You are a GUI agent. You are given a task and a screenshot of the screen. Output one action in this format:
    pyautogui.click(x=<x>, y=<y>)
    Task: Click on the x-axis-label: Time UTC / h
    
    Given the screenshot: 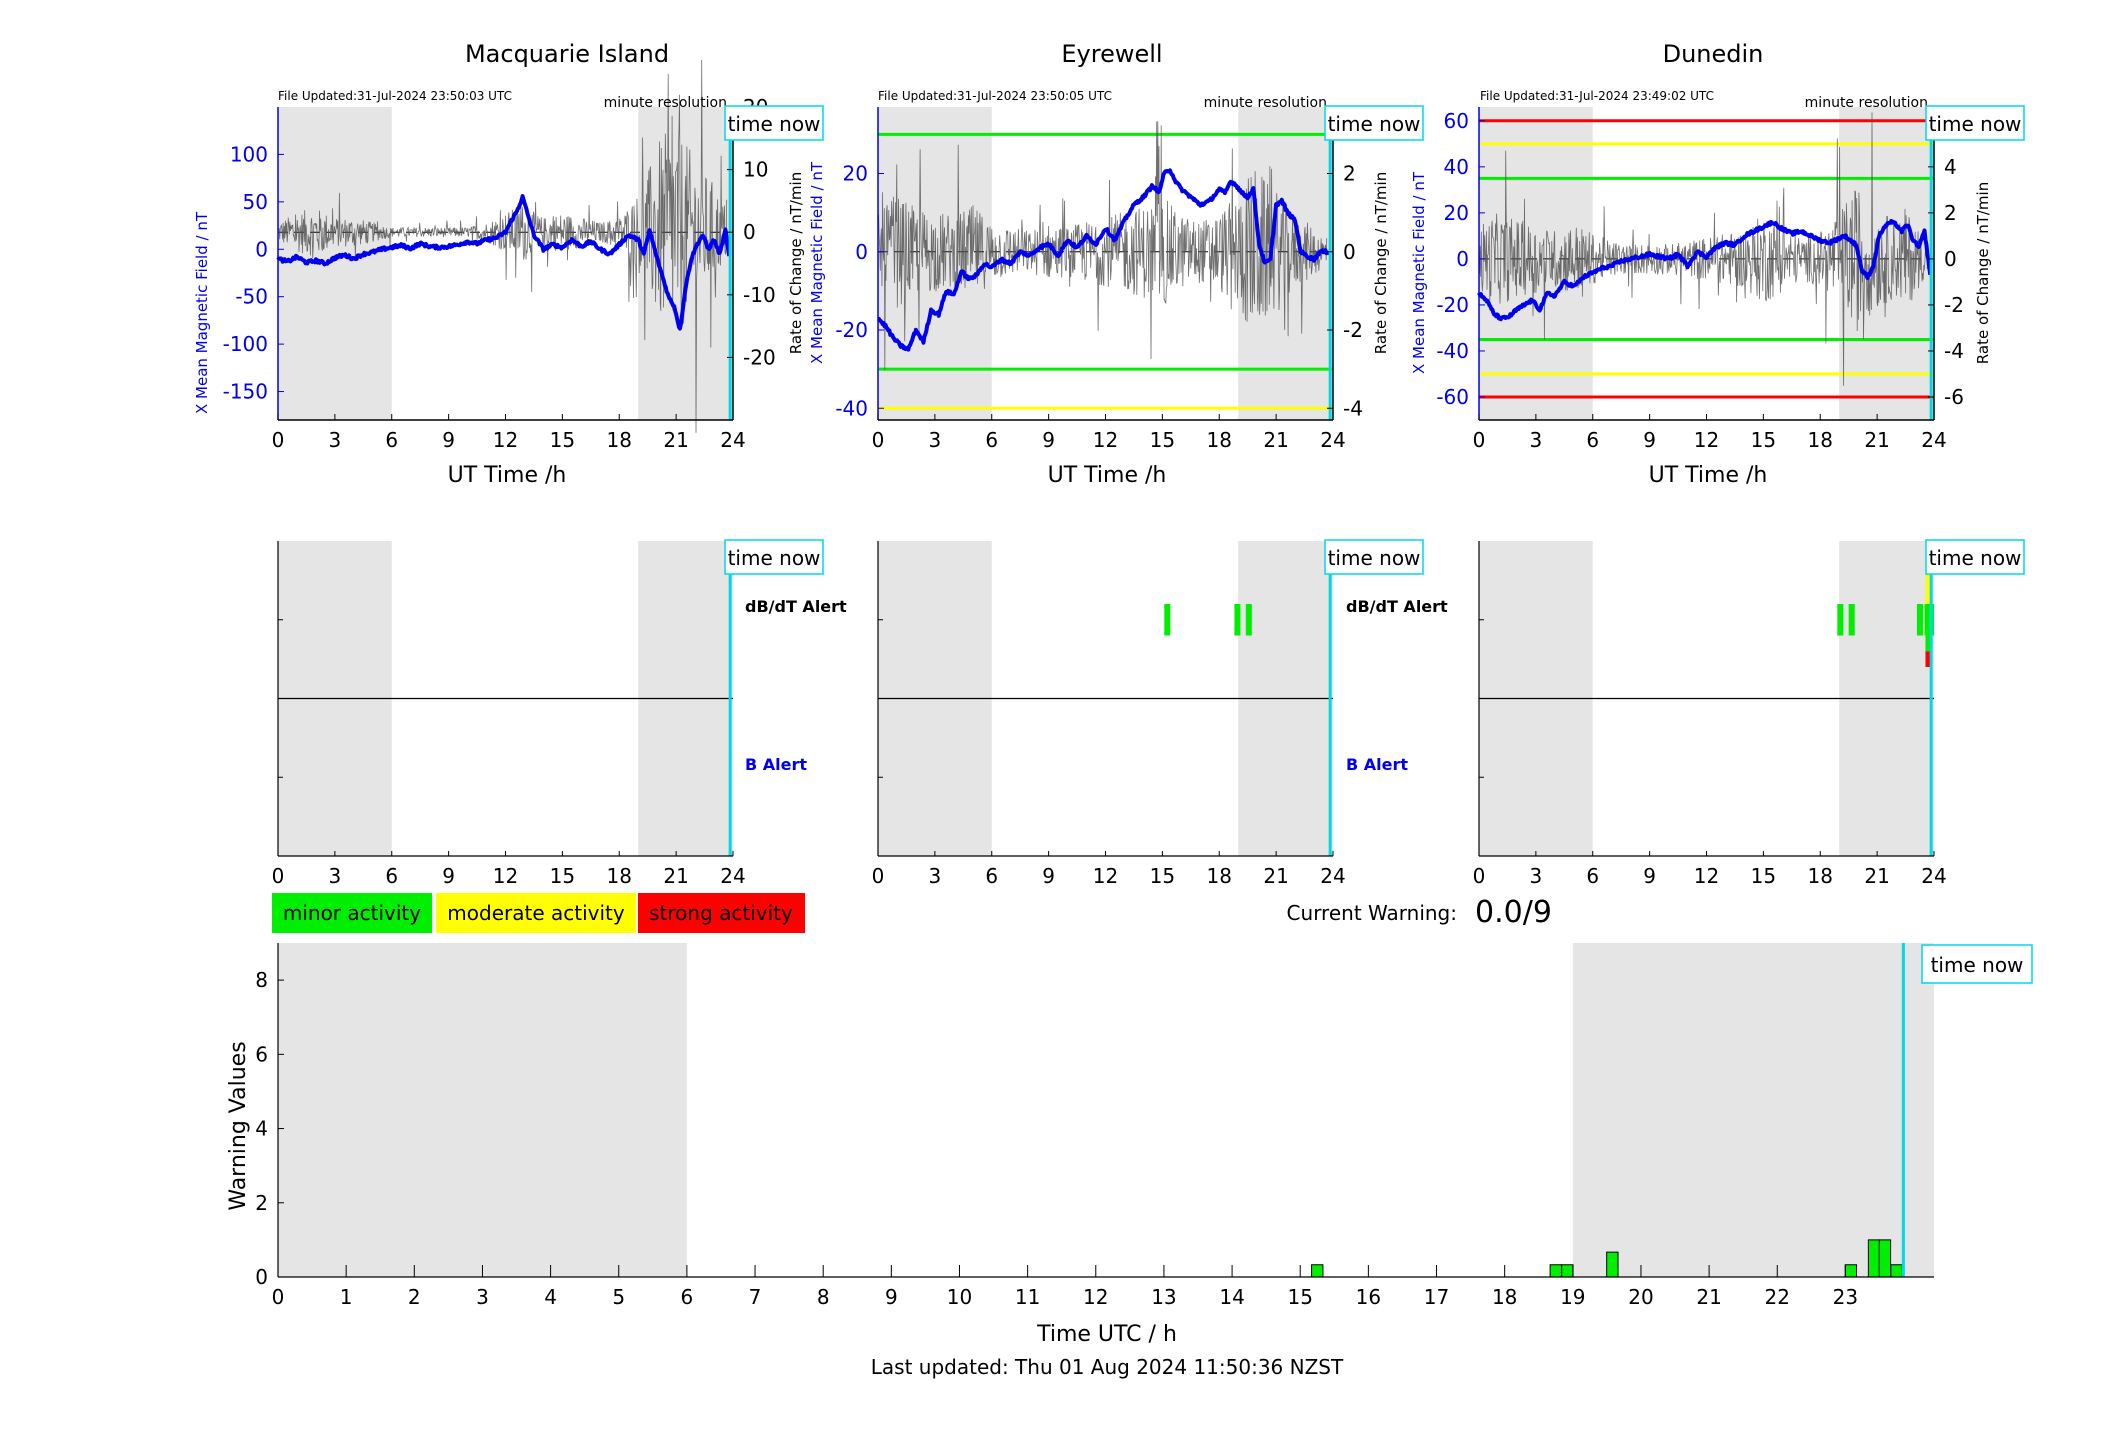 What is the action you would take?
    pyautogui.click(x=1106, y=1334)
    